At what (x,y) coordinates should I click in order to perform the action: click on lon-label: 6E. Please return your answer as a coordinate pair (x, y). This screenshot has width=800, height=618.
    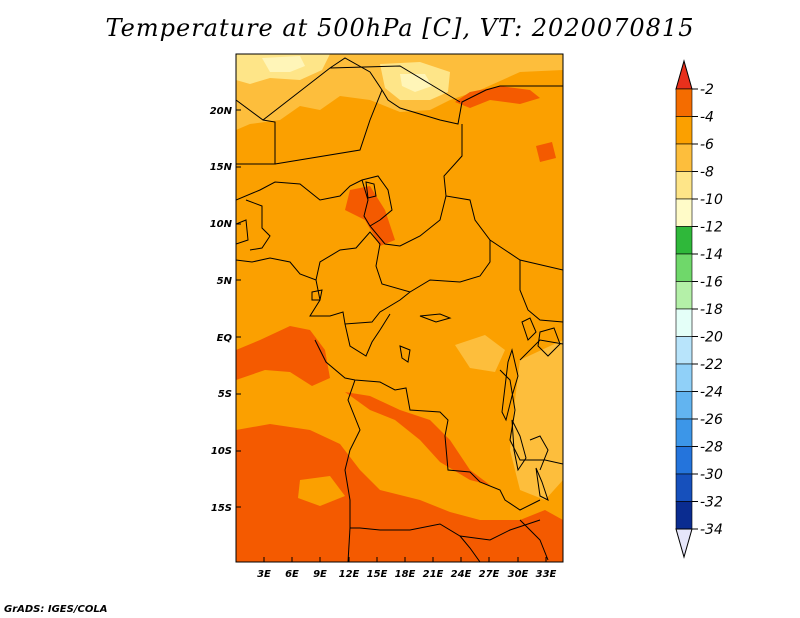
    Looking at the image, I should click on (292, 574).